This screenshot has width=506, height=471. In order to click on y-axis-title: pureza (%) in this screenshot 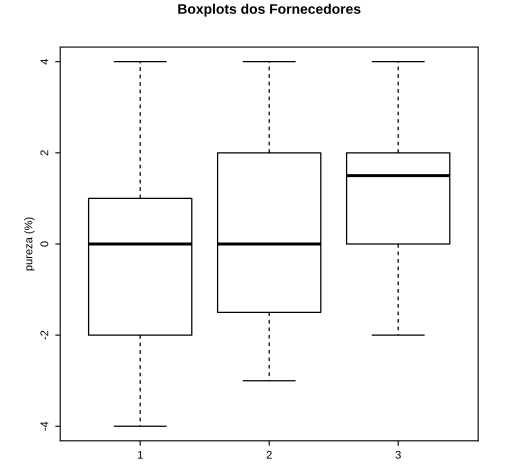, I will do `click(29, 243)`.